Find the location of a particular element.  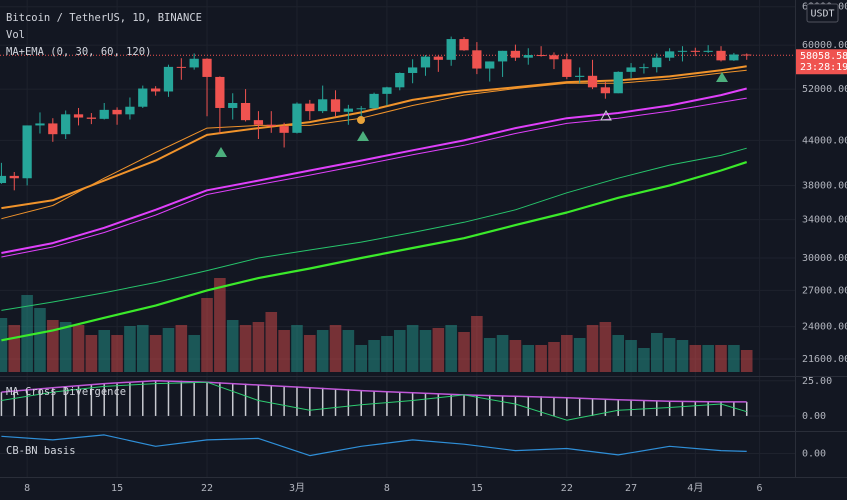

indicator-line is located at coordinates (374, 401).